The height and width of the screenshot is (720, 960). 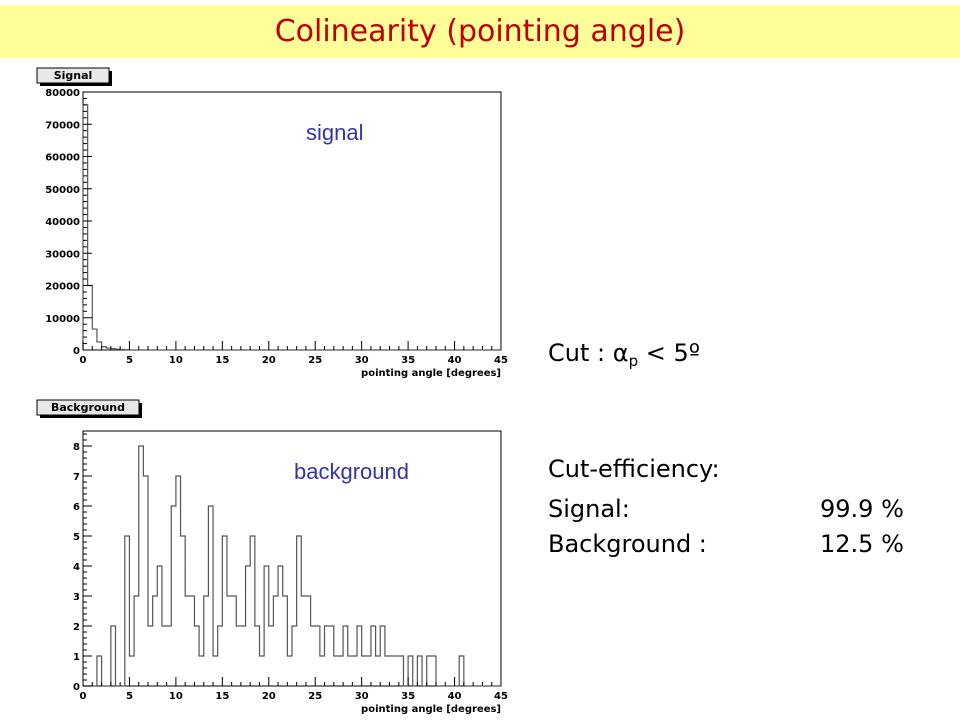 What do you see at coordinates (76, 477) in the screenshot?
I see `y-tick-label: 7` at bounding box center [76, 477].